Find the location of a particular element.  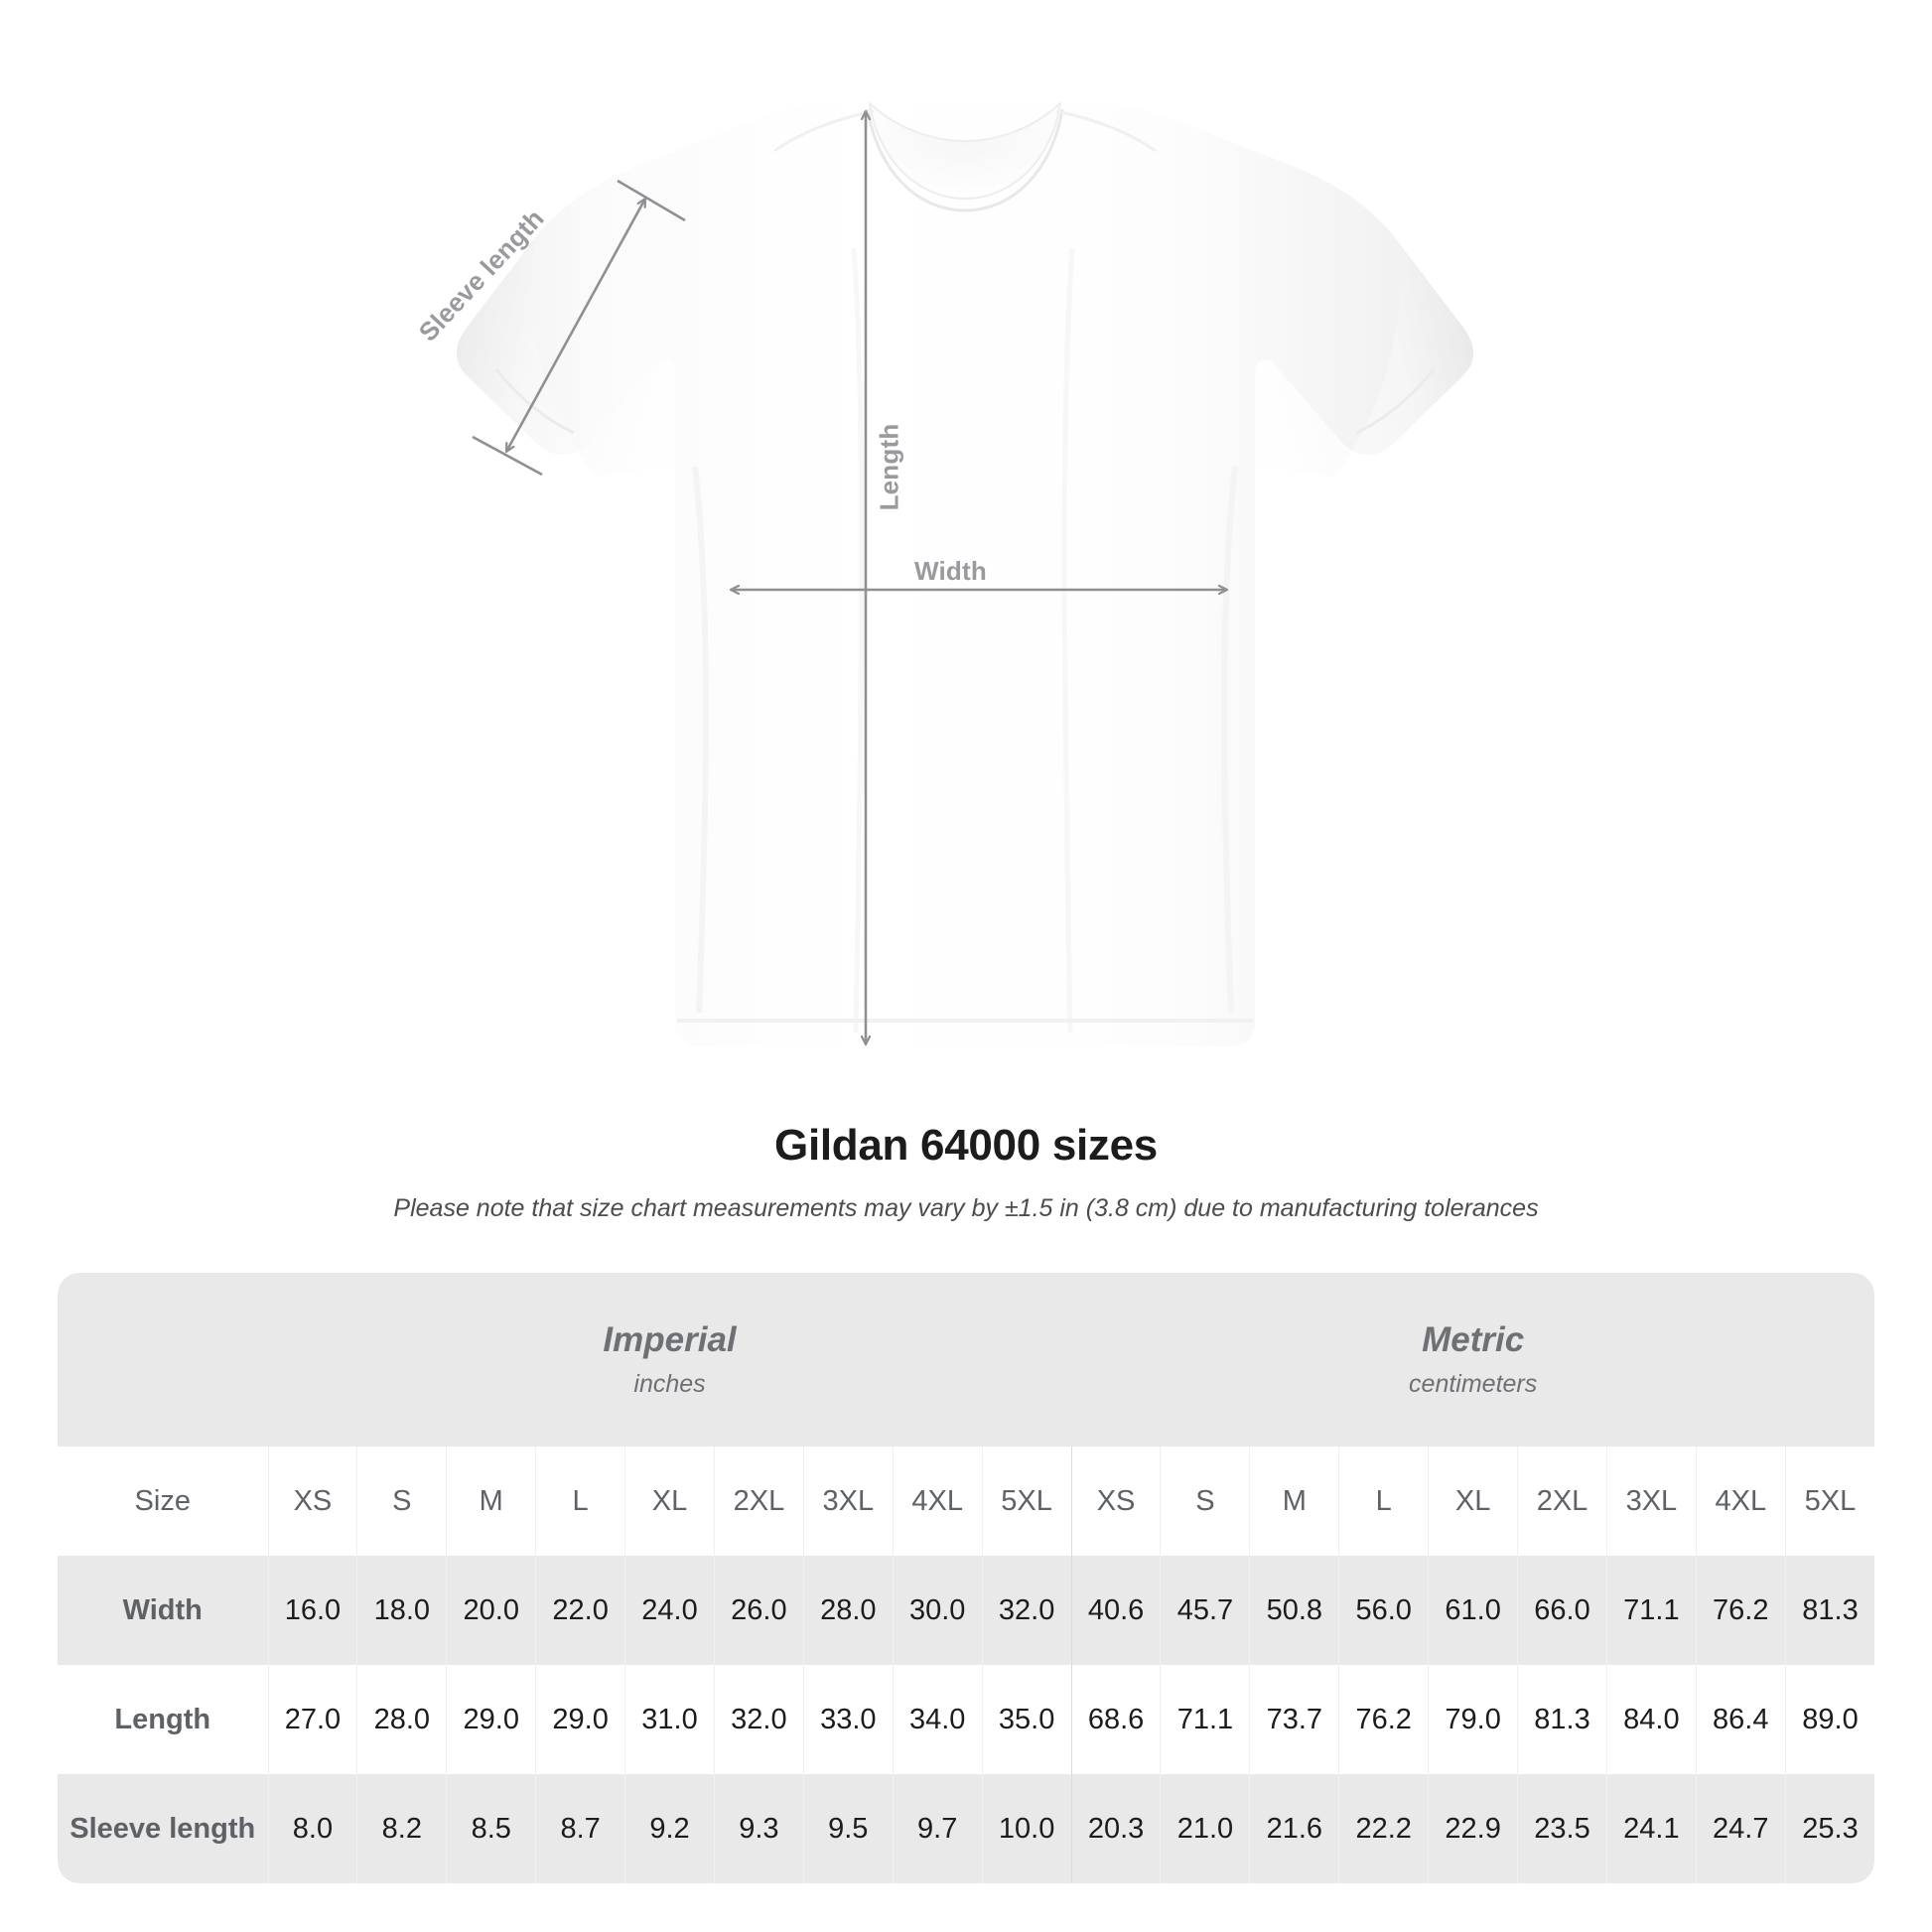

measurement-cell: 9.7 is located at coordinates (938, 1828).